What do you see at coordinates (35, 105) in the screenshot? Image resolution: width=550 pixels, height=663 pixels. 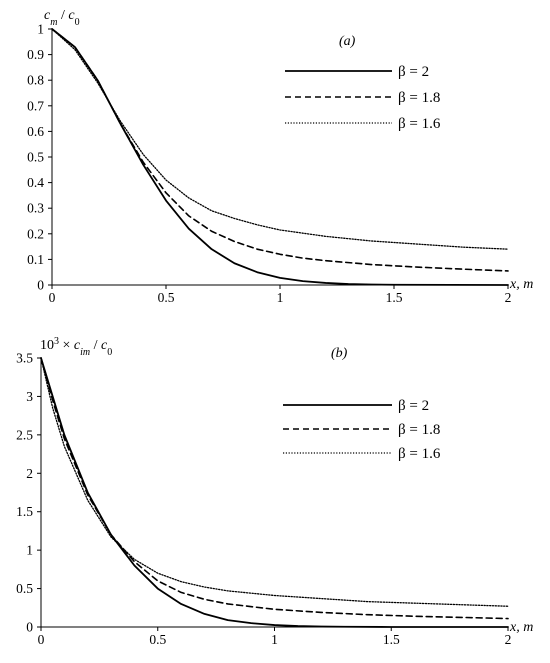 I see `y-tick-label: 0.7` at bounding box center [35, 105].